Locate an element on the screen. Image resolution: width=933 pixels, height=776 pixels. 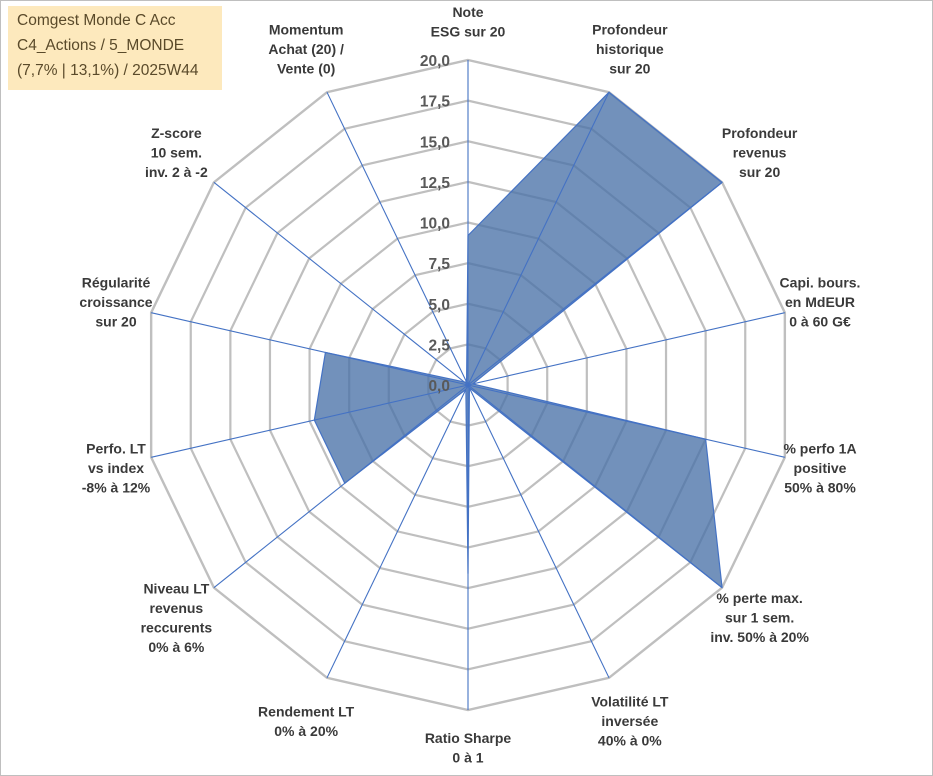
axis-label-1-line-1: Note is located at coordinates (467, 12).